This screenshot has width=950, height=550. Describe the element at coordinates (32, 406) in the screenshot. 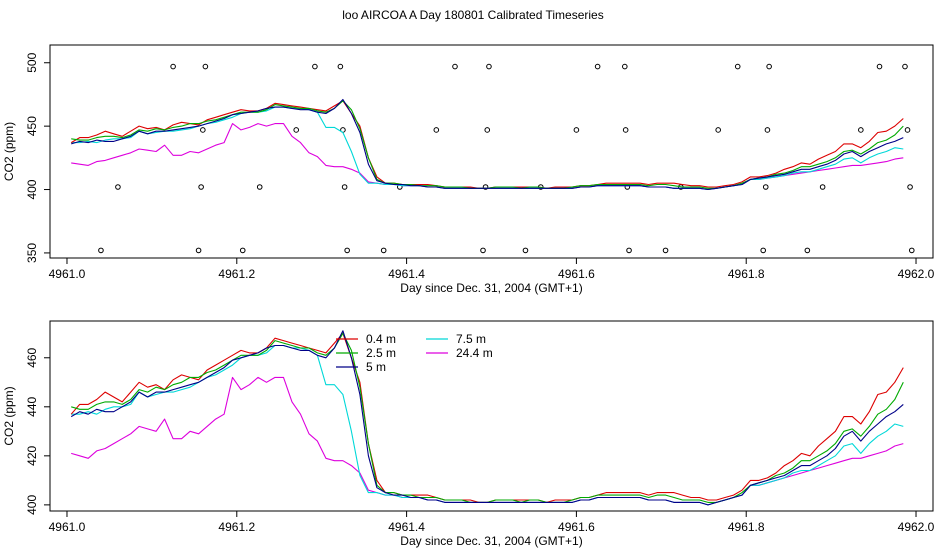

I see `y-tick-label: 440` at that location.